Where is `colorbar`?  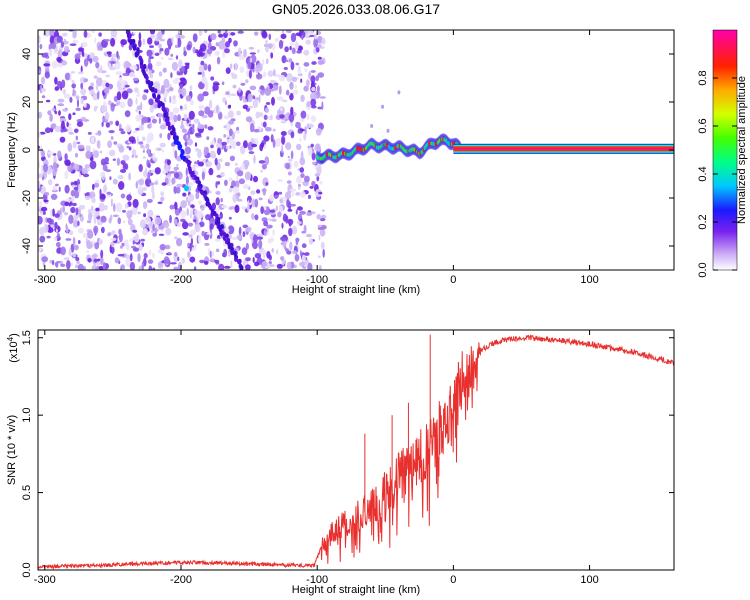 colorbar is located at coordinates (725, 150).